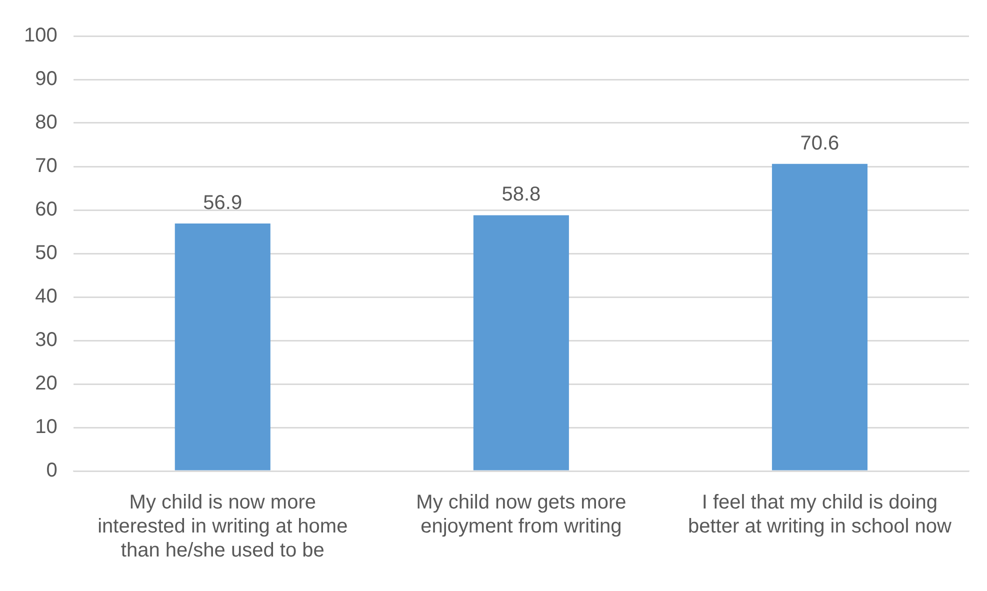 This screenshot has height=591, width=987. I want to click on y-tick-label: 80, so click(46, 123).